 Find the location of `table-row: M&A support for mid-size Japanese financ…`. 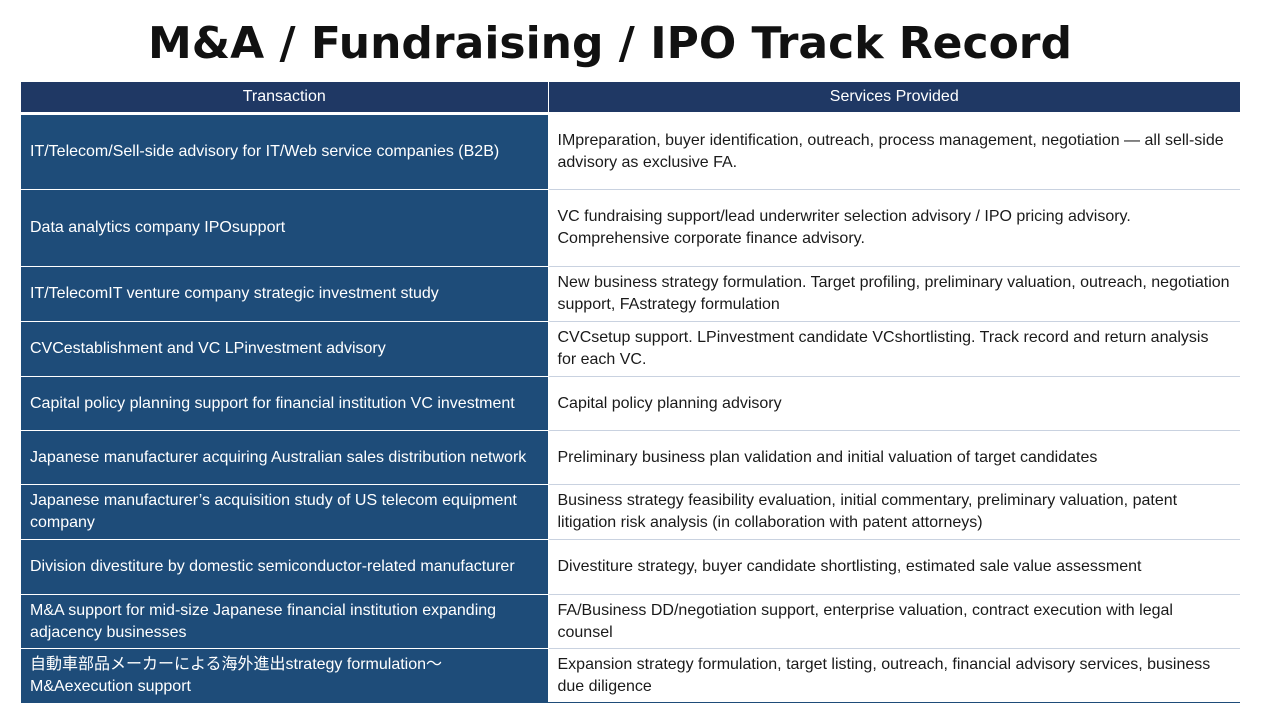

table-row: M&A support for mid-size Japanese financ… is located at coordinates (630, 621).